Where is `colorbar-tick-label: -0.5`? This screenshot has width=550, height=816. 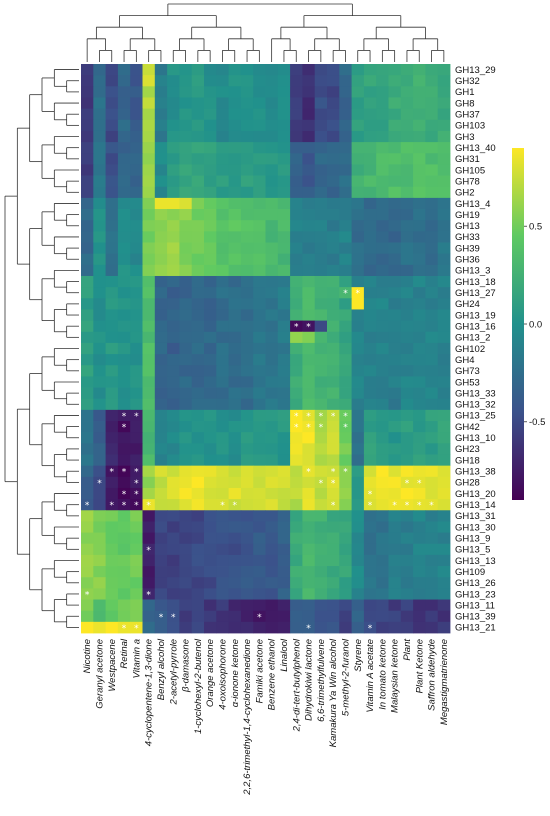 colorbar-tick-label: -0.5 is located at coordinates (537, 422).